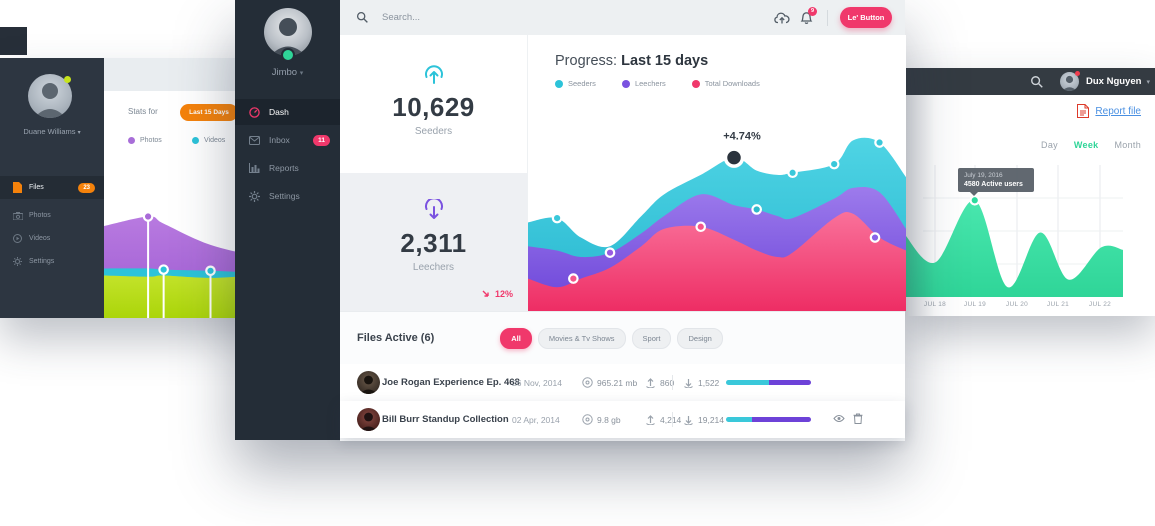 The image size is (1155, 526). I want to click on bell-icon: 9, so click(808, 15).